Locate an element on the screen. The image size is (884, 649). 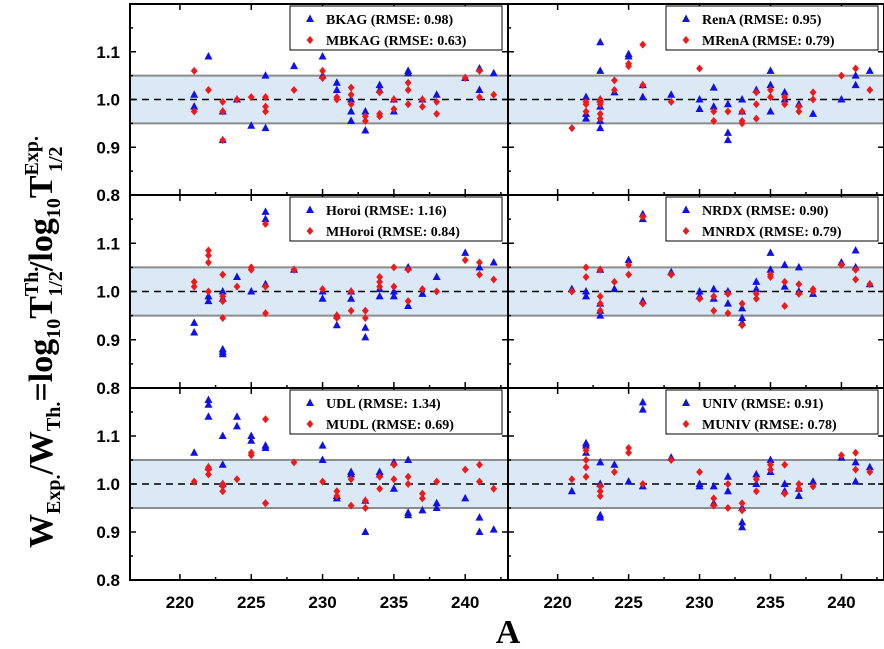
points-nrdx is located at coordinates (720, 269).